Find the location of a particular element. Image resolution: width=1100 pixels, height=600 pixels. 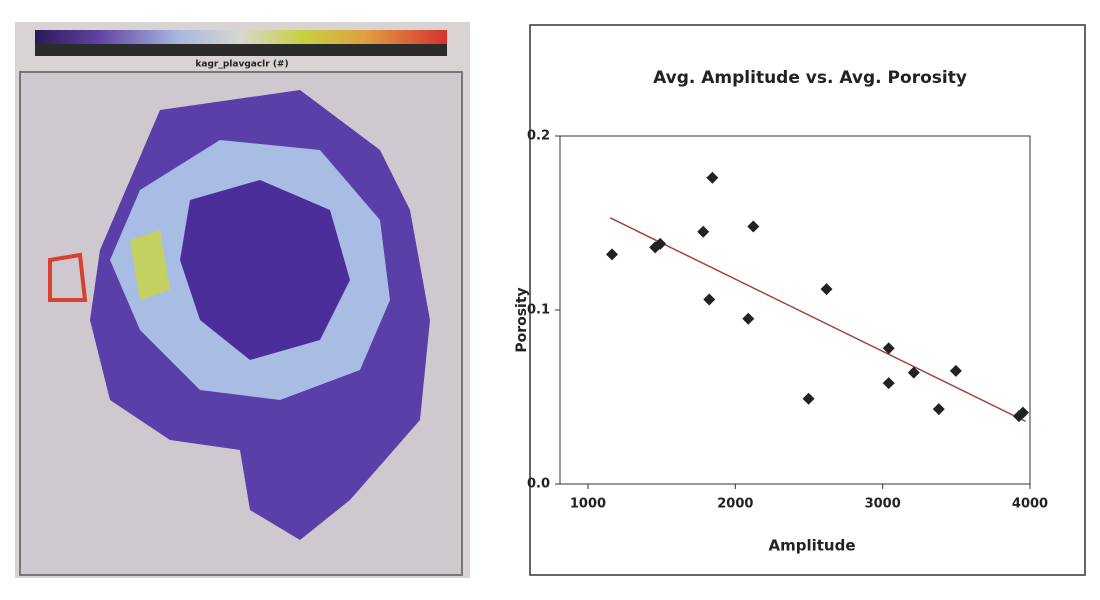

x-tick-label: 2000 is located at coordinates (735, 504).